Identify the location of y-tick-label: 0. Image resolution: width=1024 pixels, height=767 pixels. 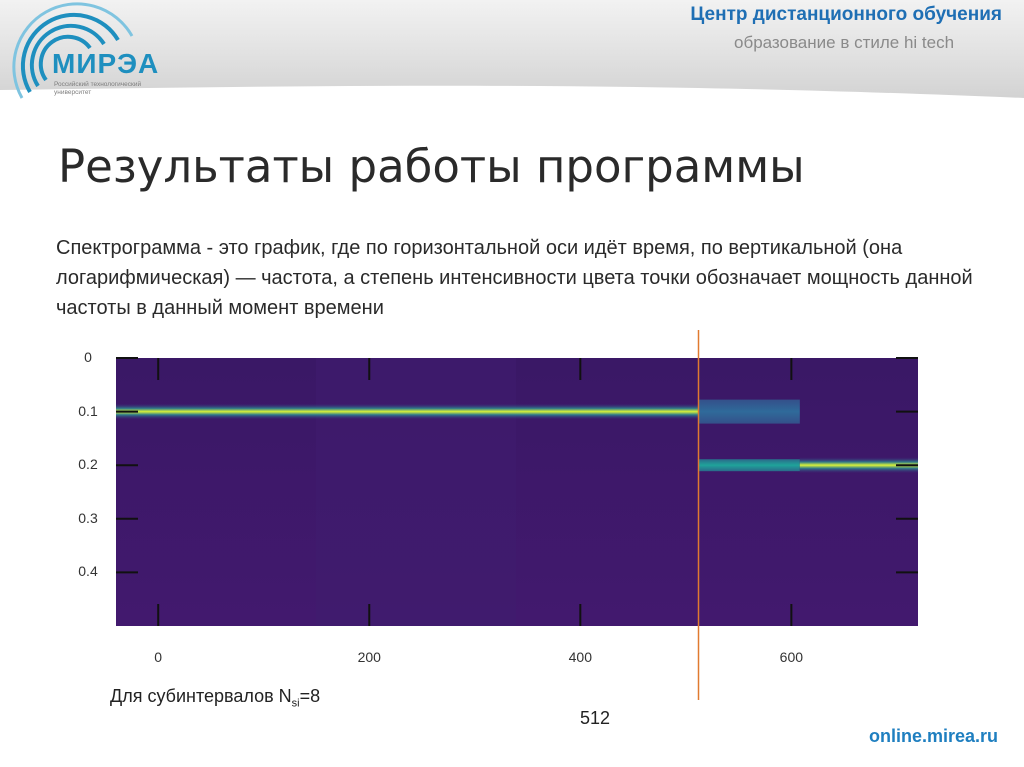
(88, 357).